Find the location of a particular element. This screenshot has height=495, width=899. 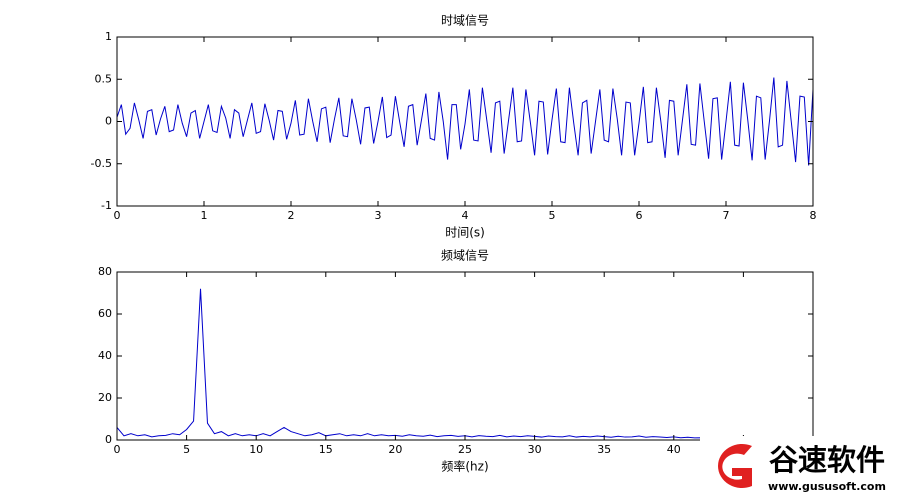

x-tick-label: 2 is located at coordinates (291, 215).